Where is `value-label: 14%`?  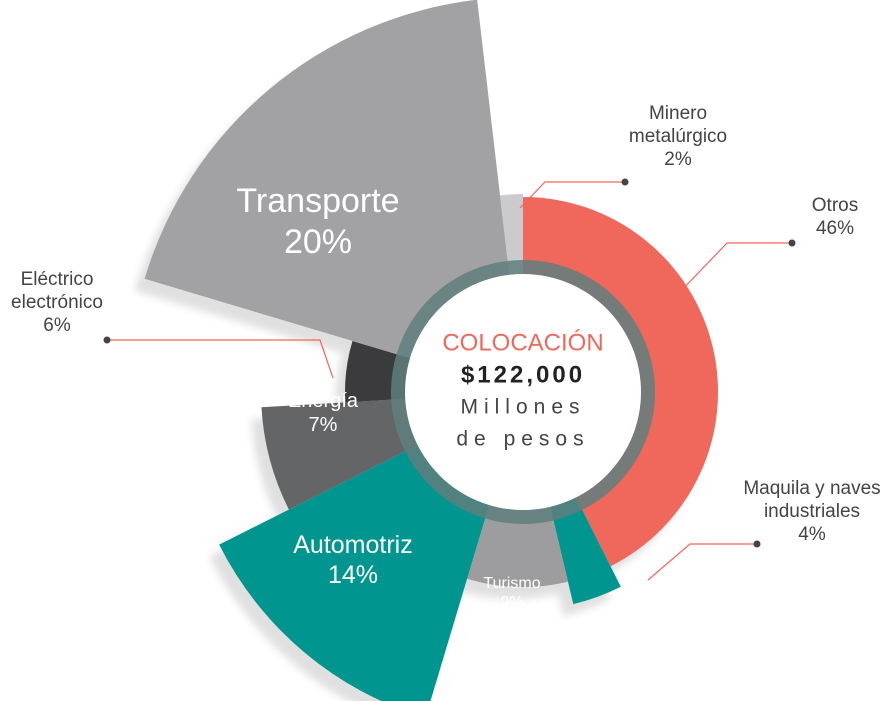
value-label: 14% is located at coordinates (353, 575).